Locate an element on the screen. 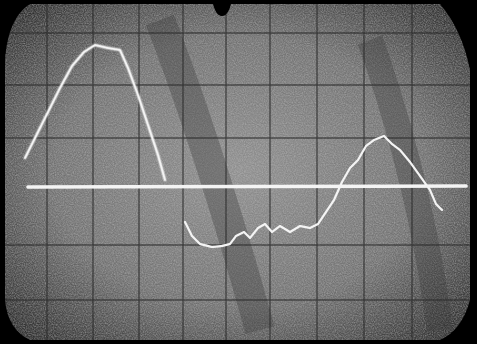 The height and width of the screenshot is (344, 477). waveform-trace is located at coordinates (95, 112).